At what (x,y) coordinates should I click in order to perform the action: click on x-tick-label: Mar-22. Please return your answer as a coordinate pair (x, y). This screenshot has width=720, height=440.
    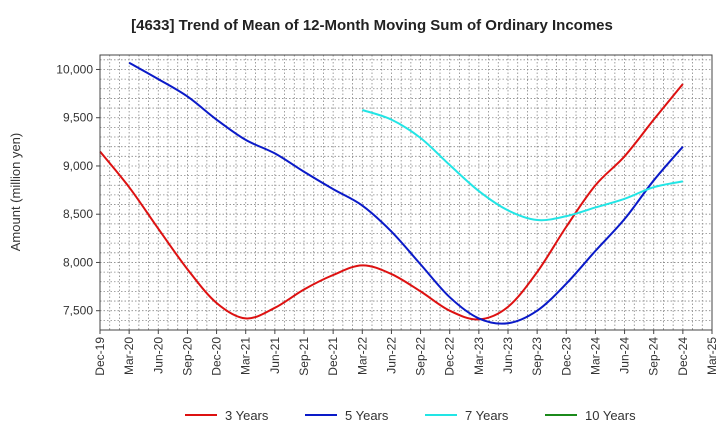
    Looking at the image, I should click on (362, 356).